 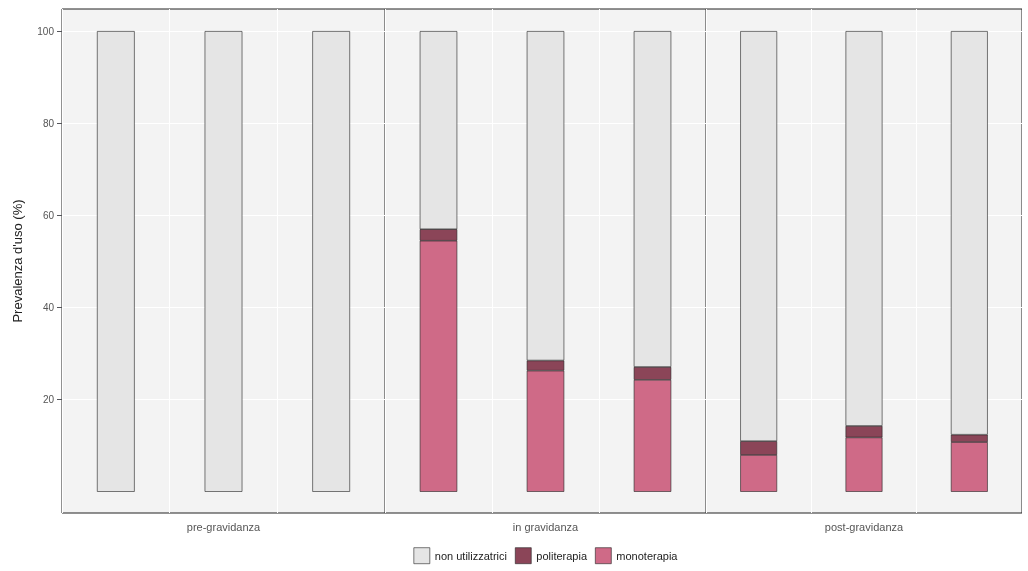 I want to click on y-tick-label: 40, so click(x=48, y=308).